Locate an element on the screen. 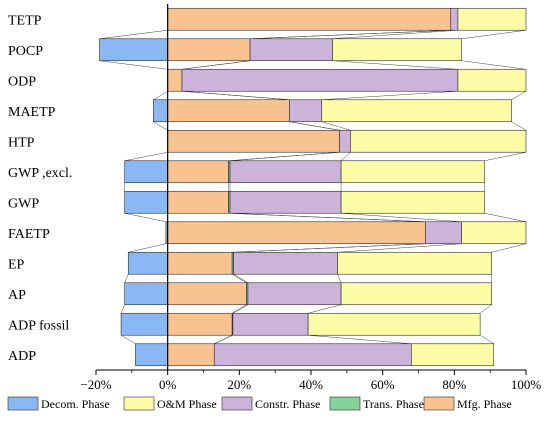 The width and height of the screenshot is (550, 421). category-label: ADP is located at coordinates (22, 356).